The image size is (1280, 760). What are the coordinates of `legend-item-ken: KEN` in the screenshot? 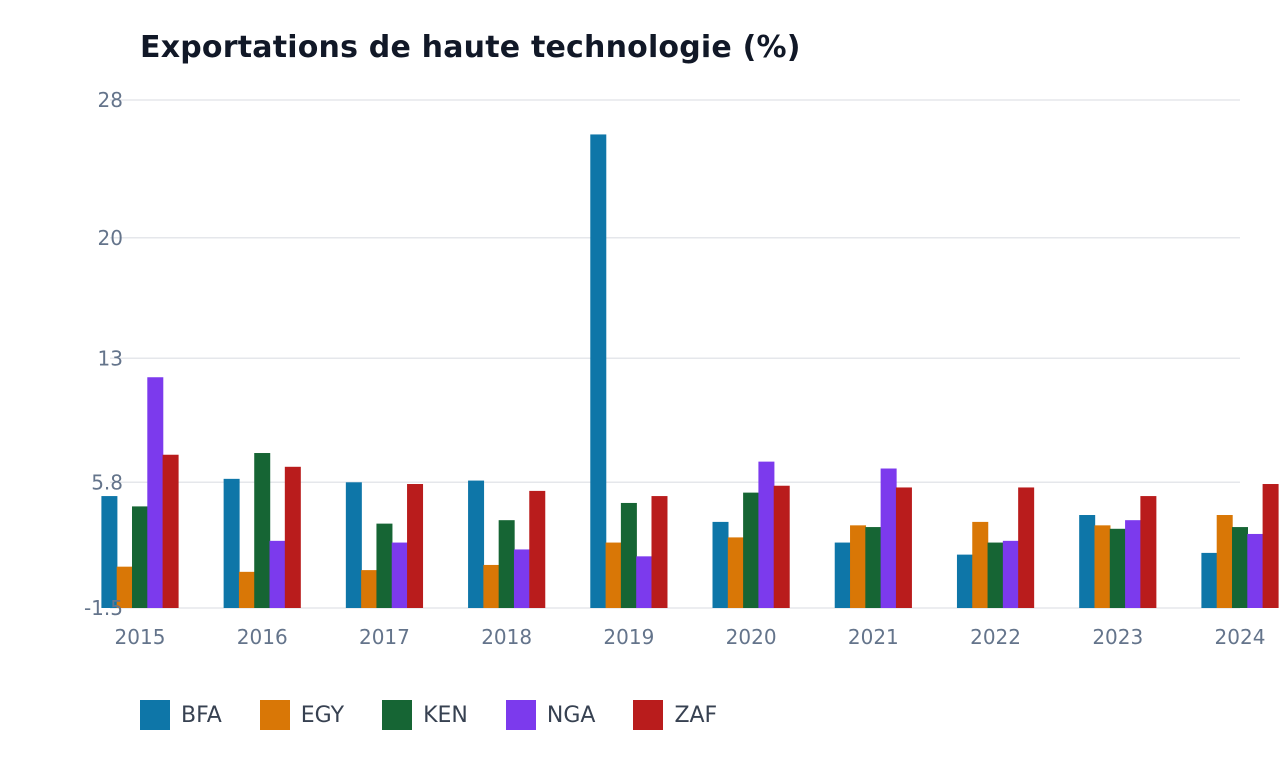 It's located at (425, 715).